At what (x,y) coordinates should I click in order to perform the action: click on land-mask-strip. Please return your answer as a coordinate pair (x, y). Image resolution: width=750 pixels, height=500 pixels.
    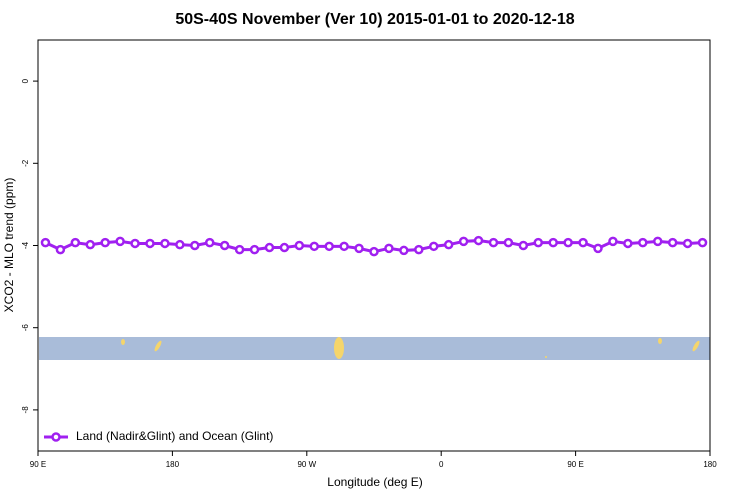
    Looking at the image, I should click on (374, 348).